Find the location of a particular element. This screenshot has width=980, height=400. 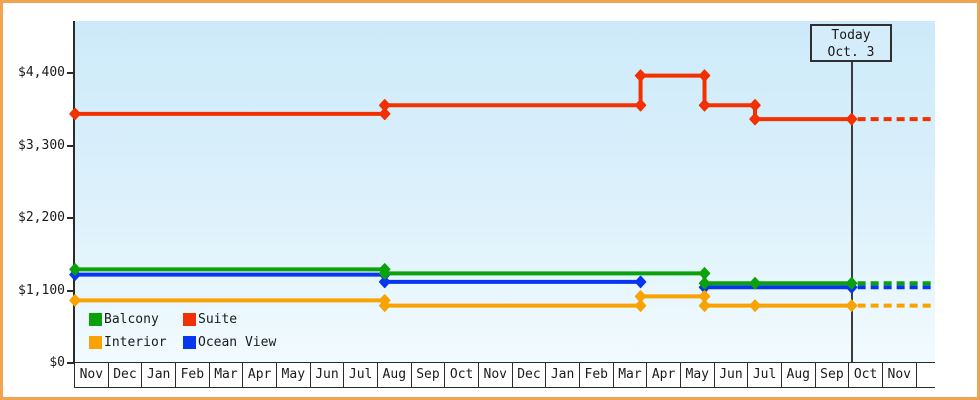

y-axis-tick-label: $4,400 is located at coordinates (41, 72).